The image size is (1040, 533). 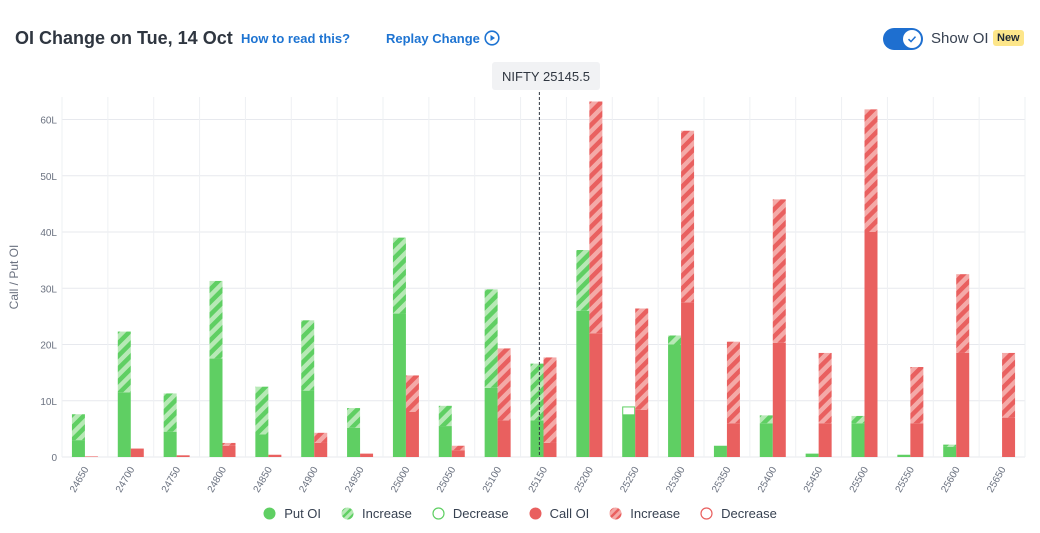 I want to click on x-tick-label: 24750, so click(x=172, y=480).